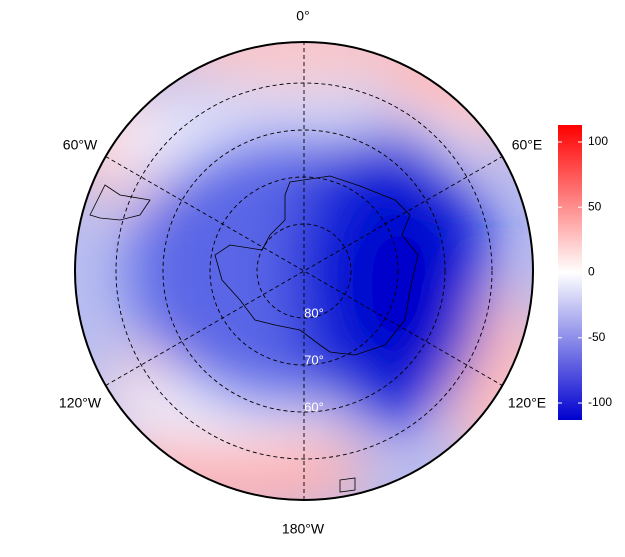 The height and width of the screenshot is (557, 625). What do you see at coordinates (527, 403) in the screenshot?
I see `longitude-label: 120°E` at bounding box center [527, 403].